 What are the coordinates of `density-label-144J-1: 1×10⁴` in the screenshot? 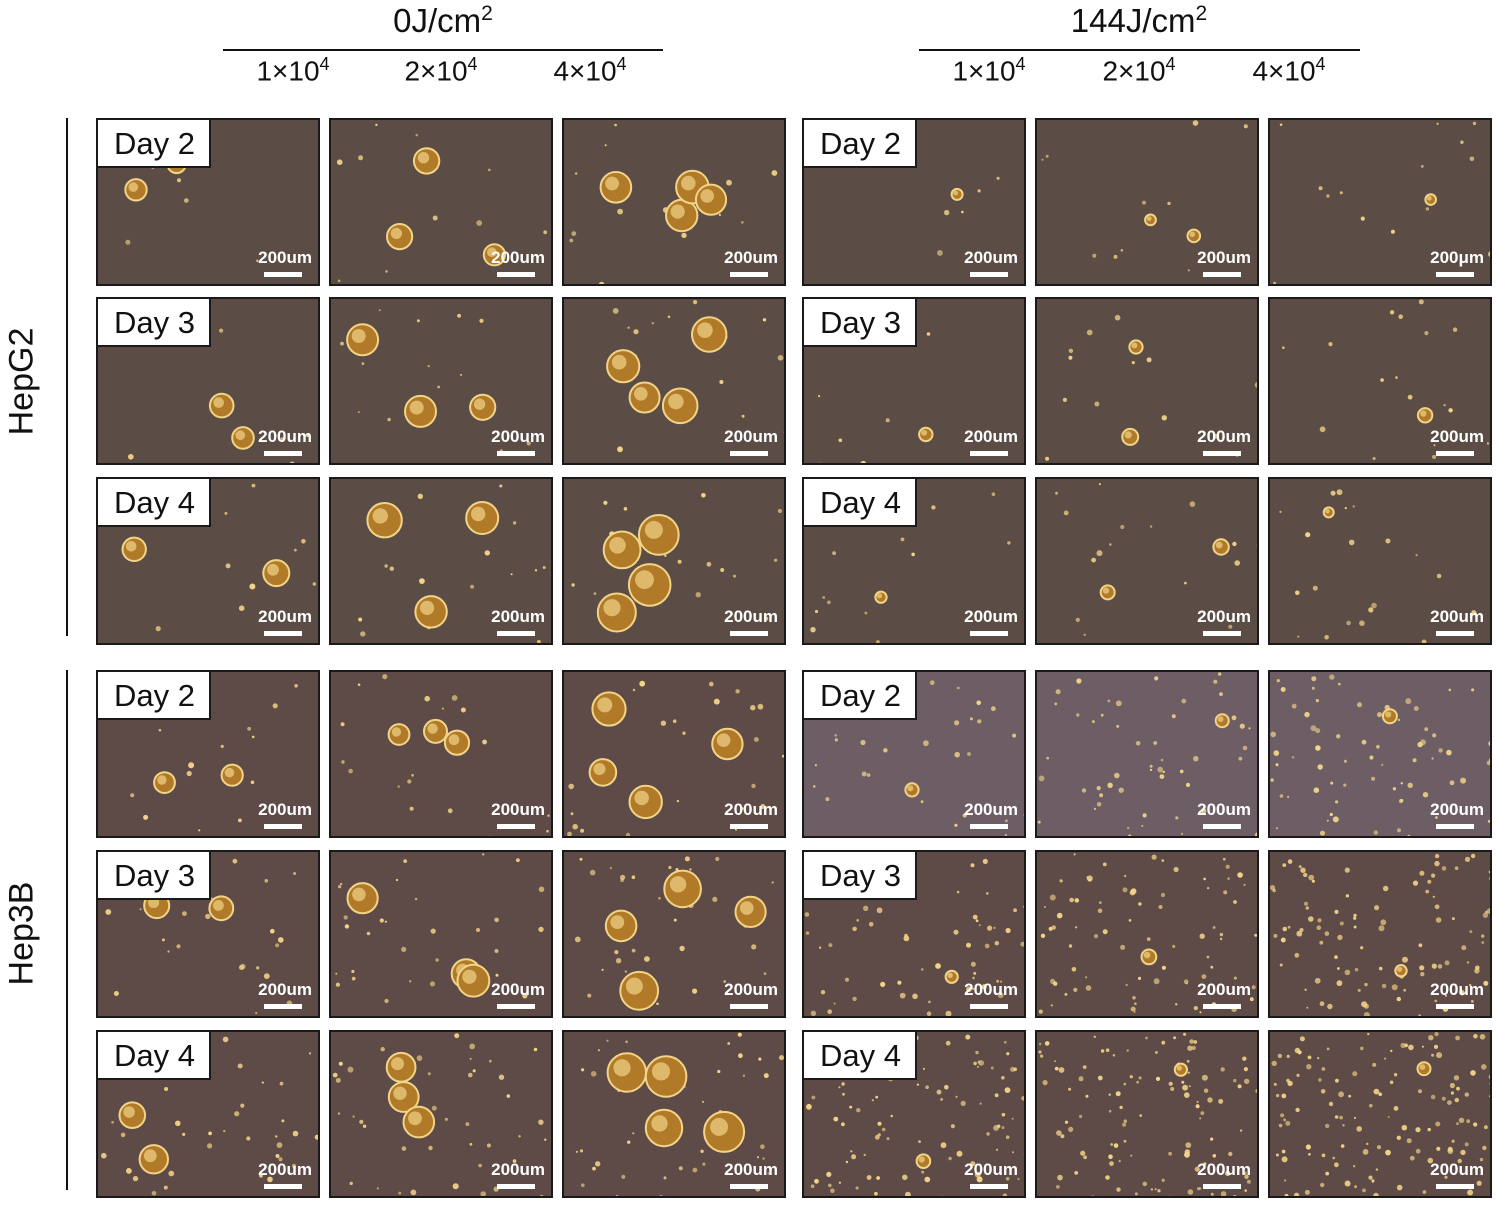 It's located at (989, 70).